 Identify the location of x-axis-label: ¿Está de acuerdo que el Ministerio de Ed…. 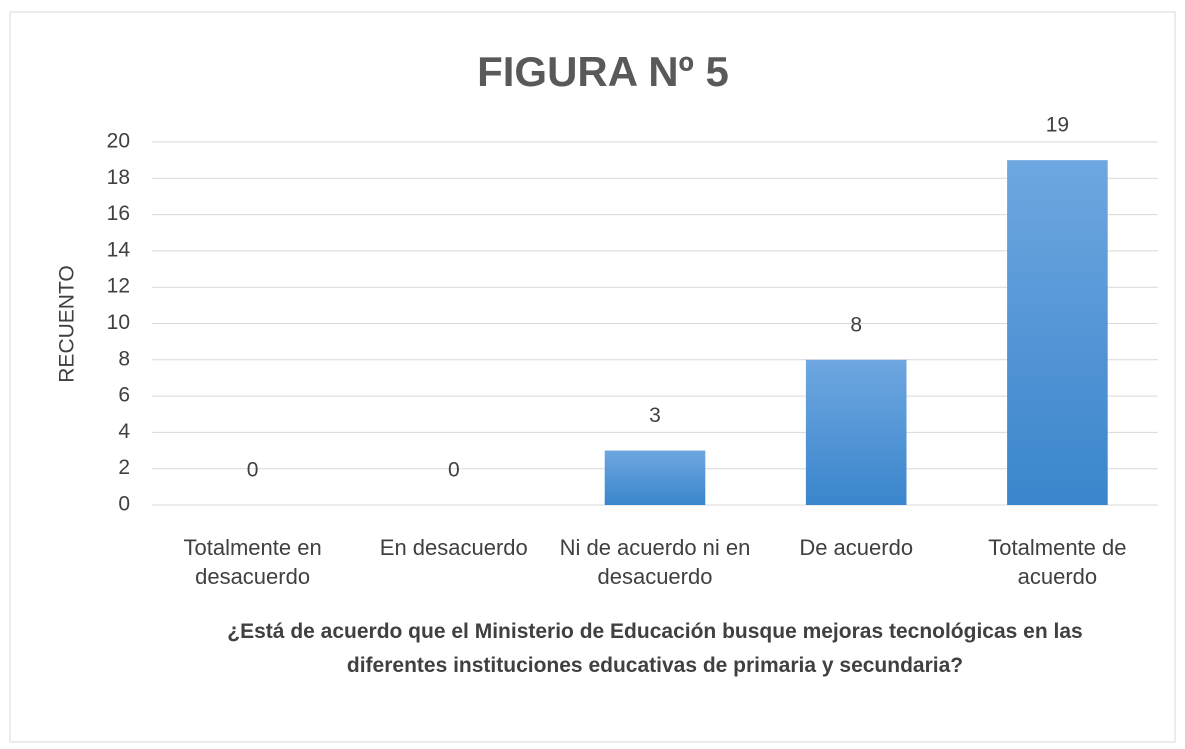
(655, 648).